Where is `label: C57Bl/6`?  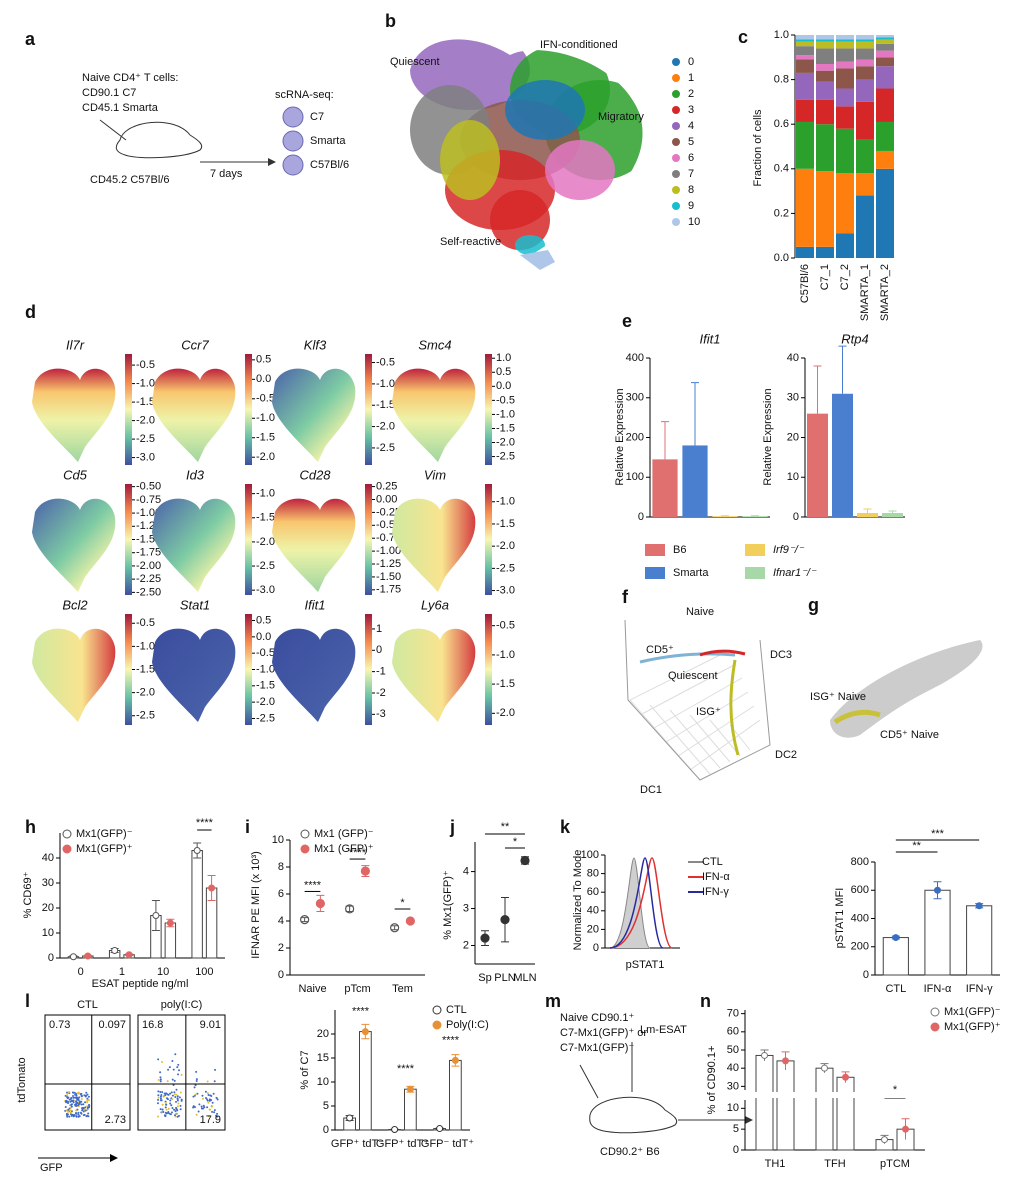
label: C57Bl/6 is located at coordinates (329, 165).